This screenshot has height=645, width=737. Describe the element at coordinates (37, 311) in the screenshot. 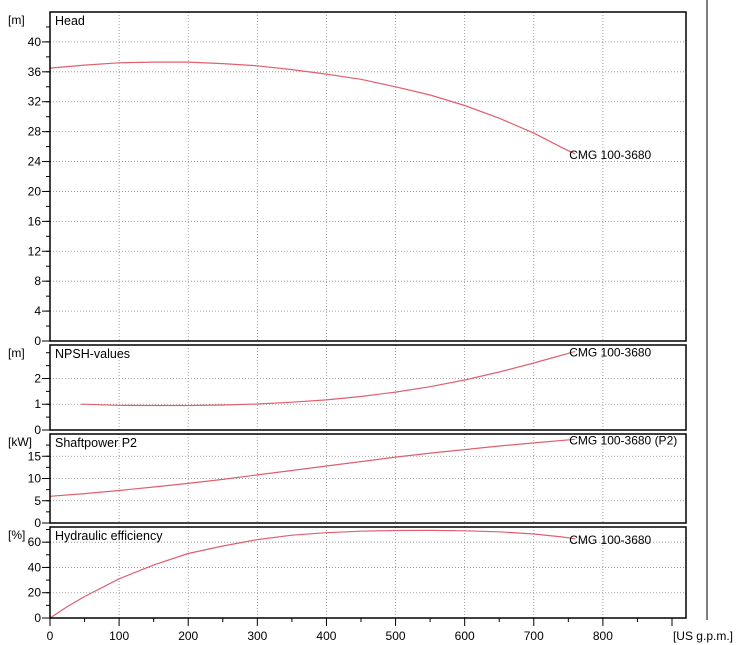

I see `y-tick-label: 4` at that location.